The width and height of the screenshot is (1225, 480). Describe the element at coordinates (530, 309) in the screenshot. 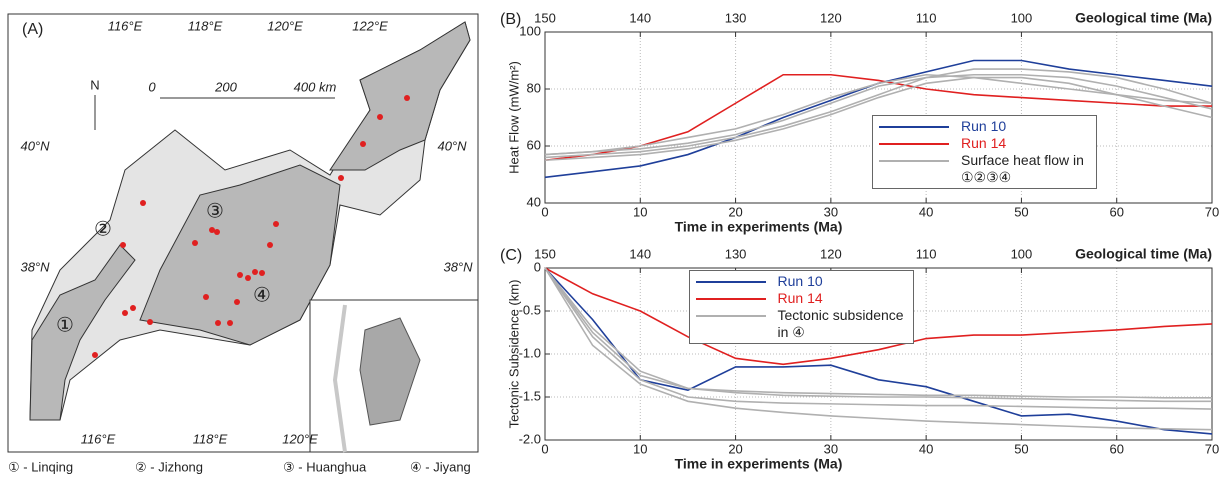

I see `y-tick-label: -0.5` at that location.